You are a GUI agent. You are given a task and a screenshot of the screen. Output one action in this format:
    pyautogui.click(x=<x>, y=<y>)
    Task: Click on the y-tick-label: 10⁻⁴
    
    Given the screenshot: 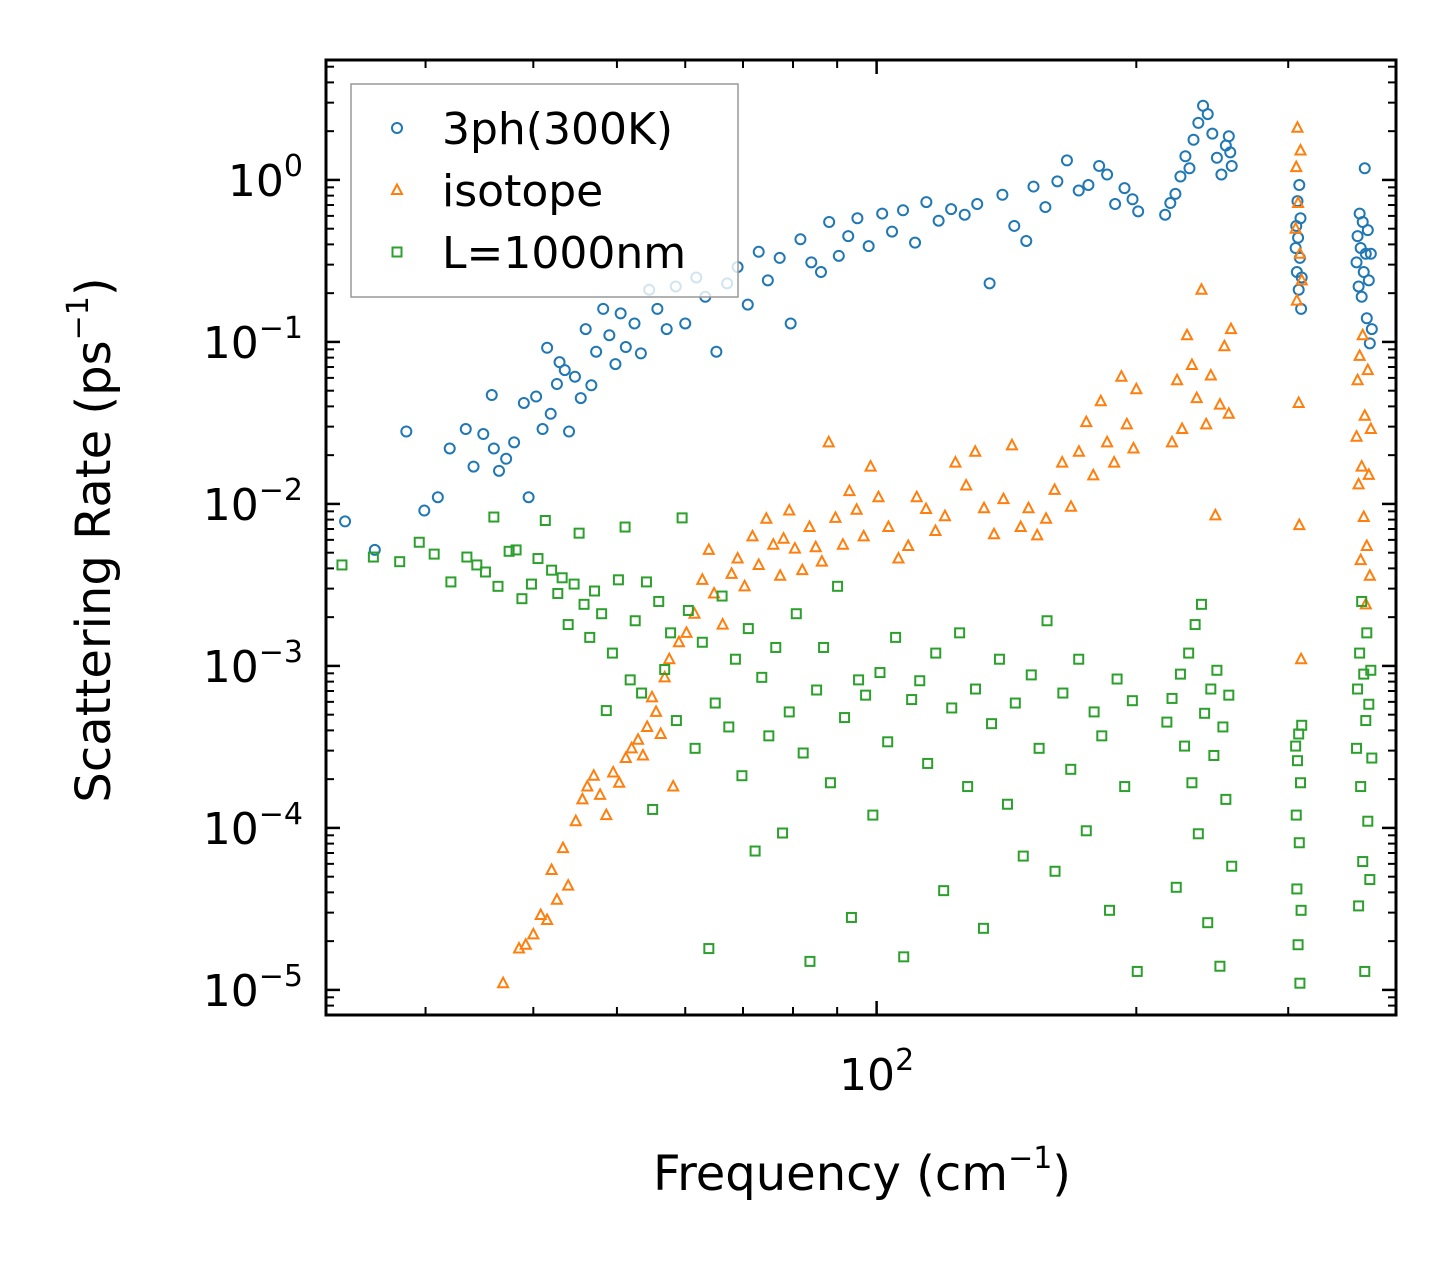 What is the action you would take?
    pyautogui.click(x=253, y=826)
    